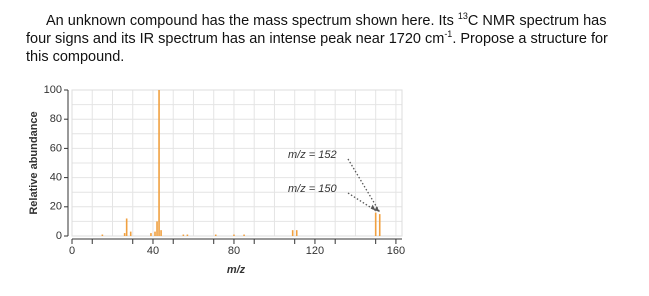 The width and height of the screenshot is (649, 296). What do you see at coordinates (462, 16) in the screenshot?
I see `superscript: 13` at bounding box center [462, 16].